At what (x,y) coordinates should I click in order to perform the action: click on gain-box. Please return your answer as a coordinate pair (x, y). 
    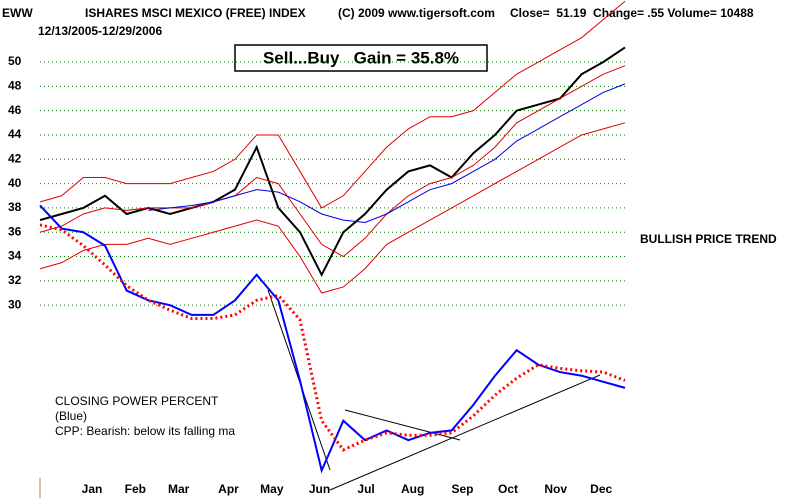
    Looking at the image, I should click on (361, 58).